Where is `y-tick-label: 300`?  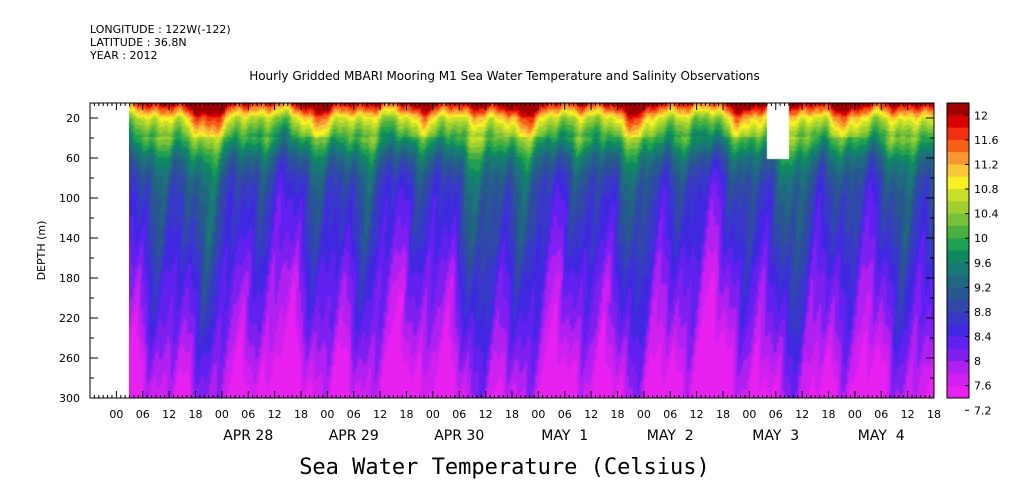
y-tick-label: 300 is located at coordinates (69, 398).